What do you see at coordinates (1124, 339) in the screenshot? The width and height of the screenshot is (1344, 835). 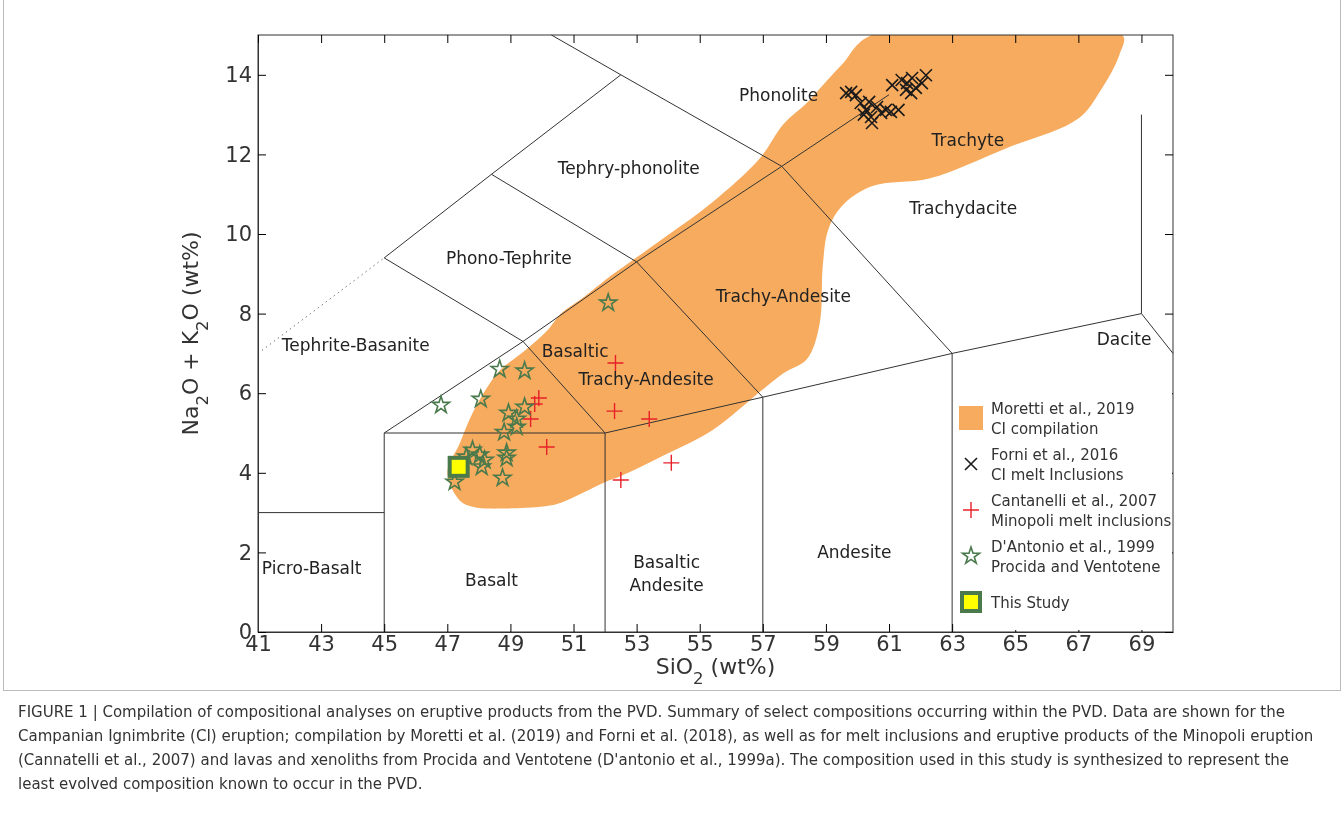 I see `annotation: Dacite` at bounding box center [1124, 339].